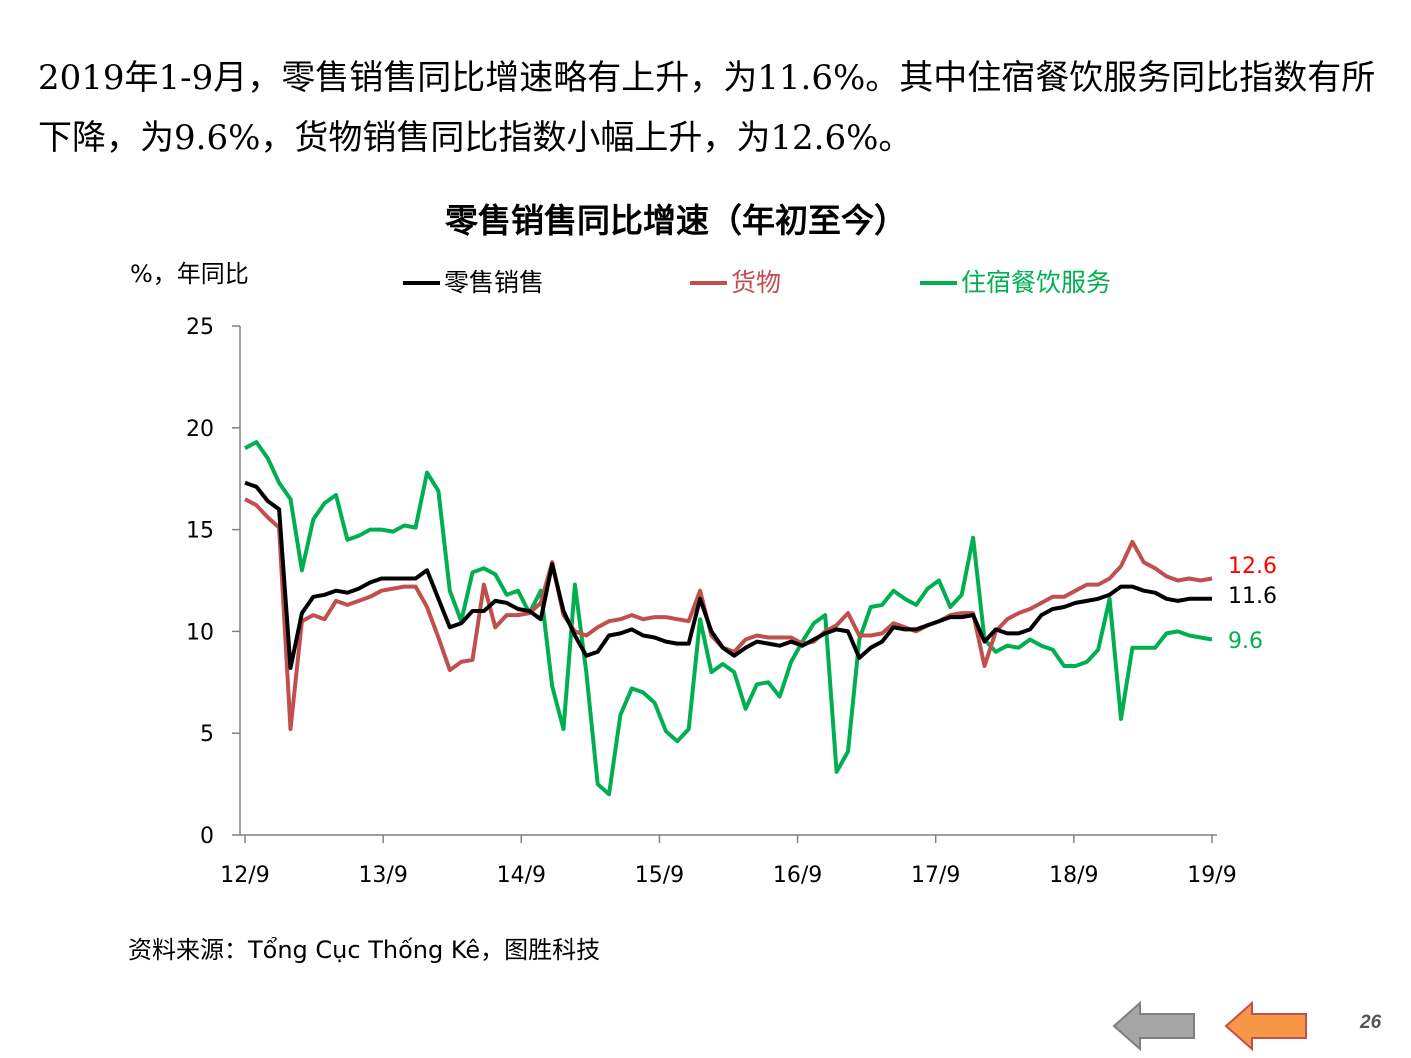 This screenshot has height=1058, width=1411. Describe the element at coordinates (494, 282) in the screenshot. I see `legend-label-retail: 零售销售` at that location.